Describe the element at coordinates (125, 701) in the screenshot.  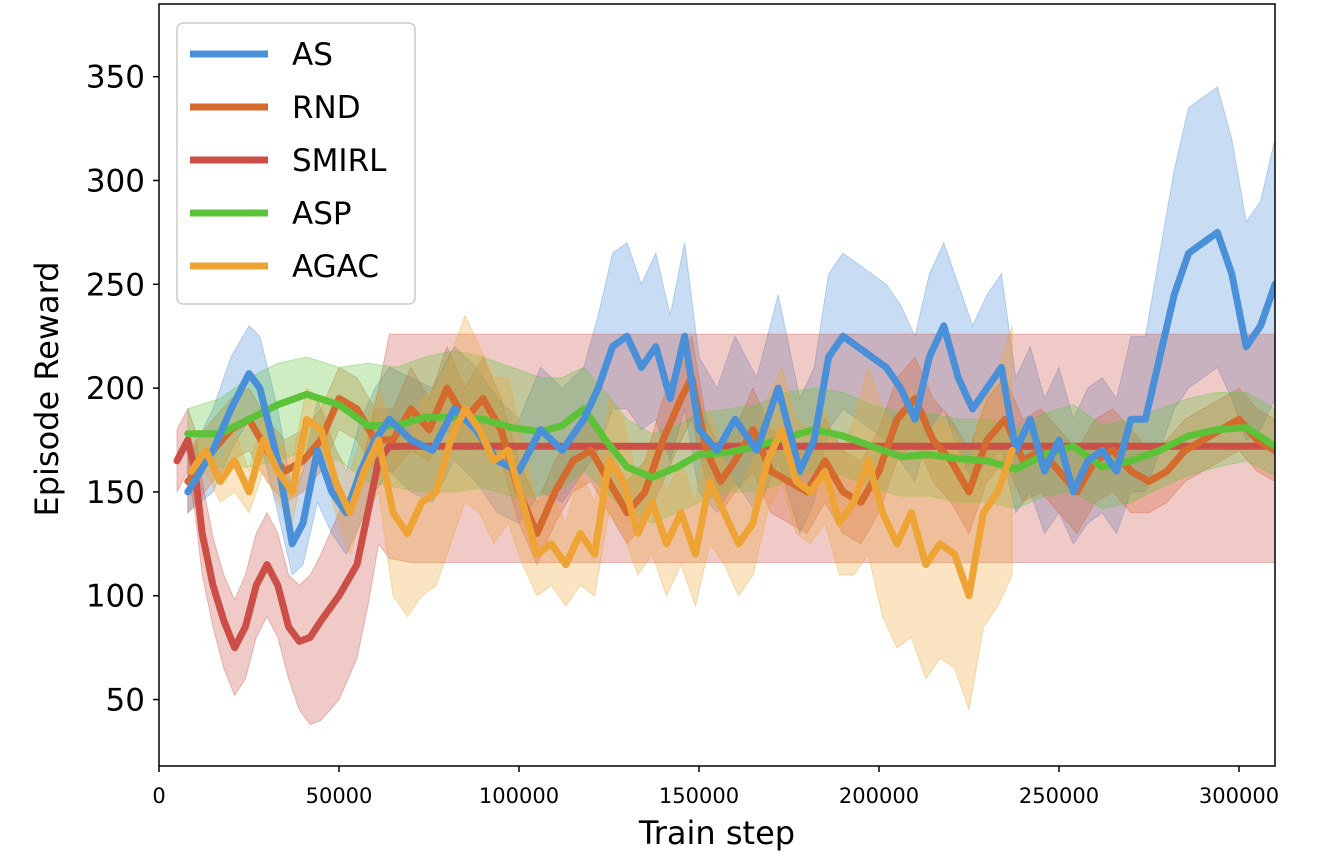
I see `y-tick-label: 50` at that location.